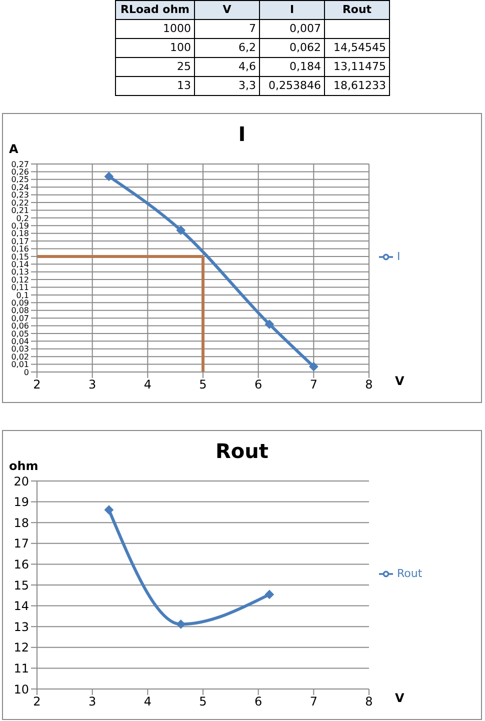 The image size is (485, 721). Describe the element at coordinates (21, 564) in the screenshot. I see `y-tick-label: 16` at that location.